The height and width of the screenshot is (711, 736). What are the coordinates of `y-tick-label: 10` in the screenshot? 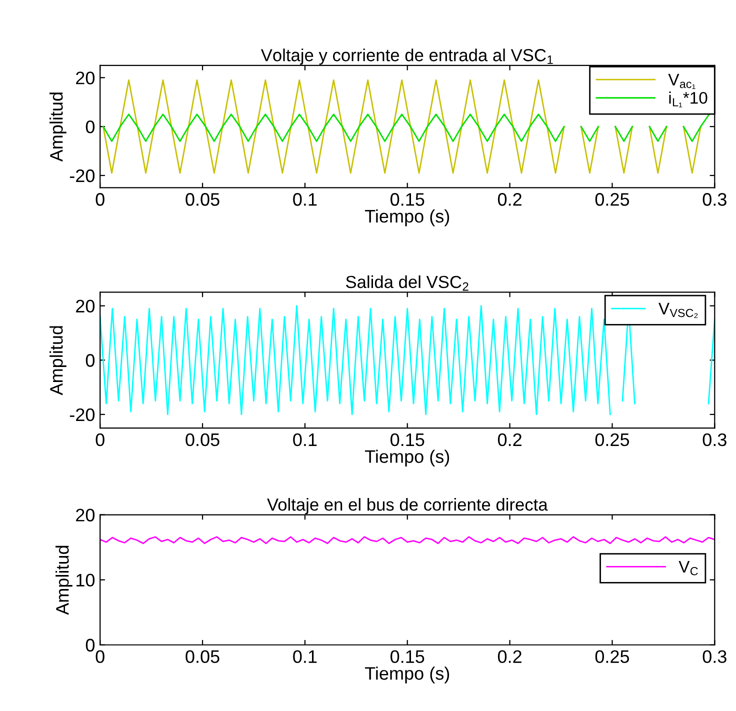 It's located at (85, 580).